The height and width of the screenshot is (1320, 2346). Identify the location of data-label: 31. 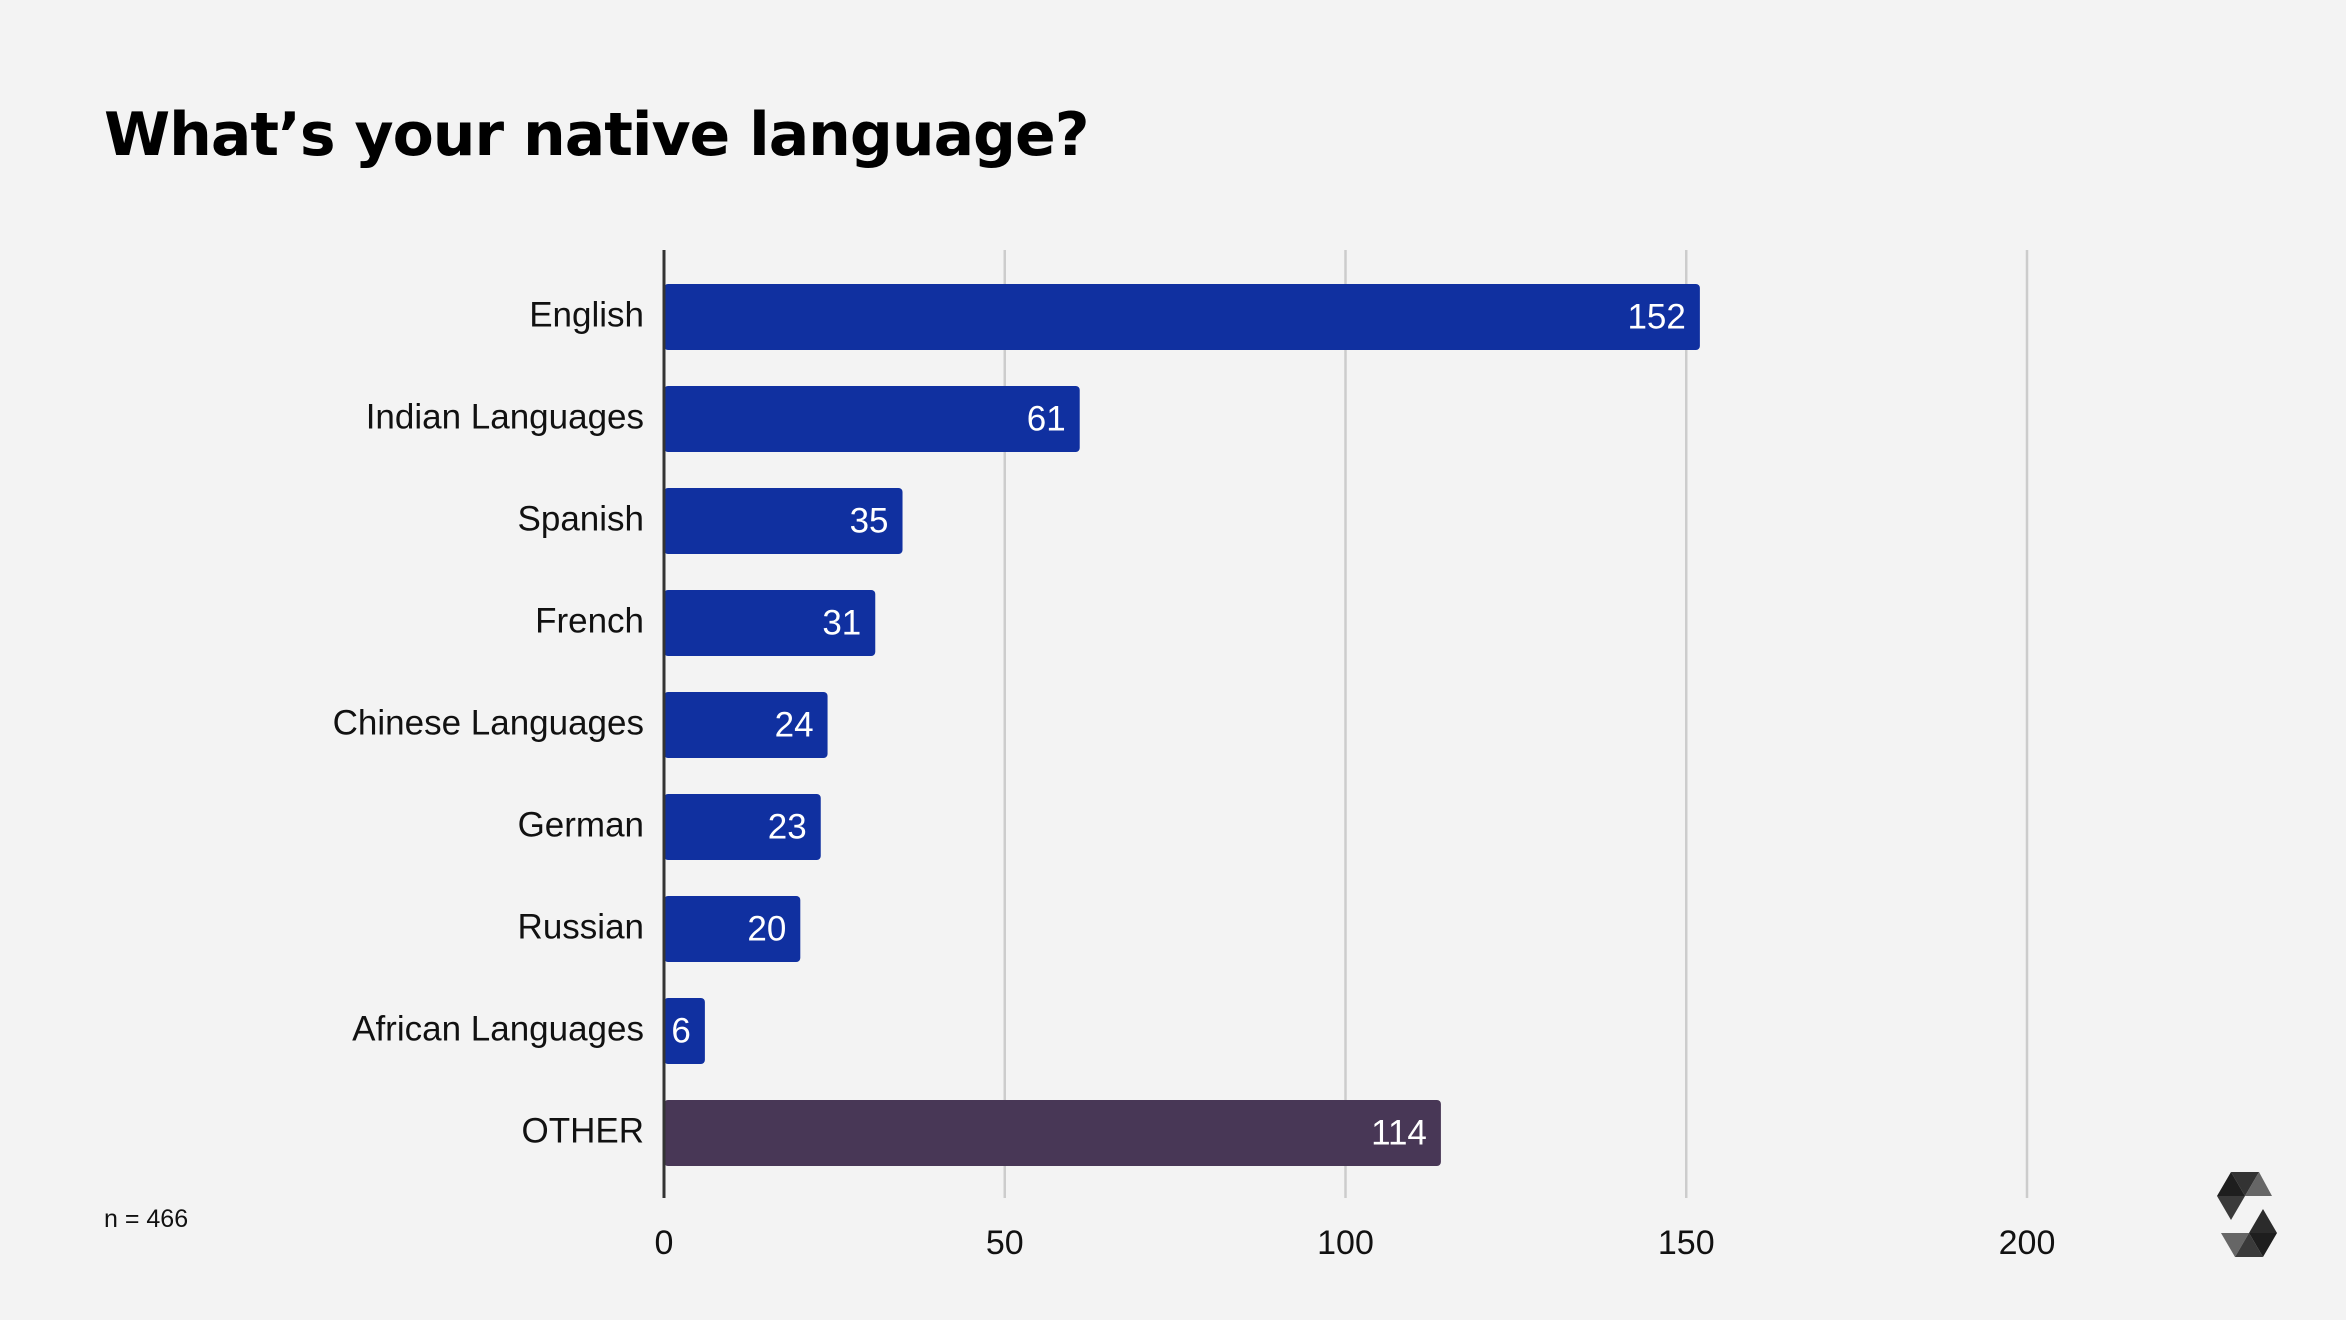
(841, 622).